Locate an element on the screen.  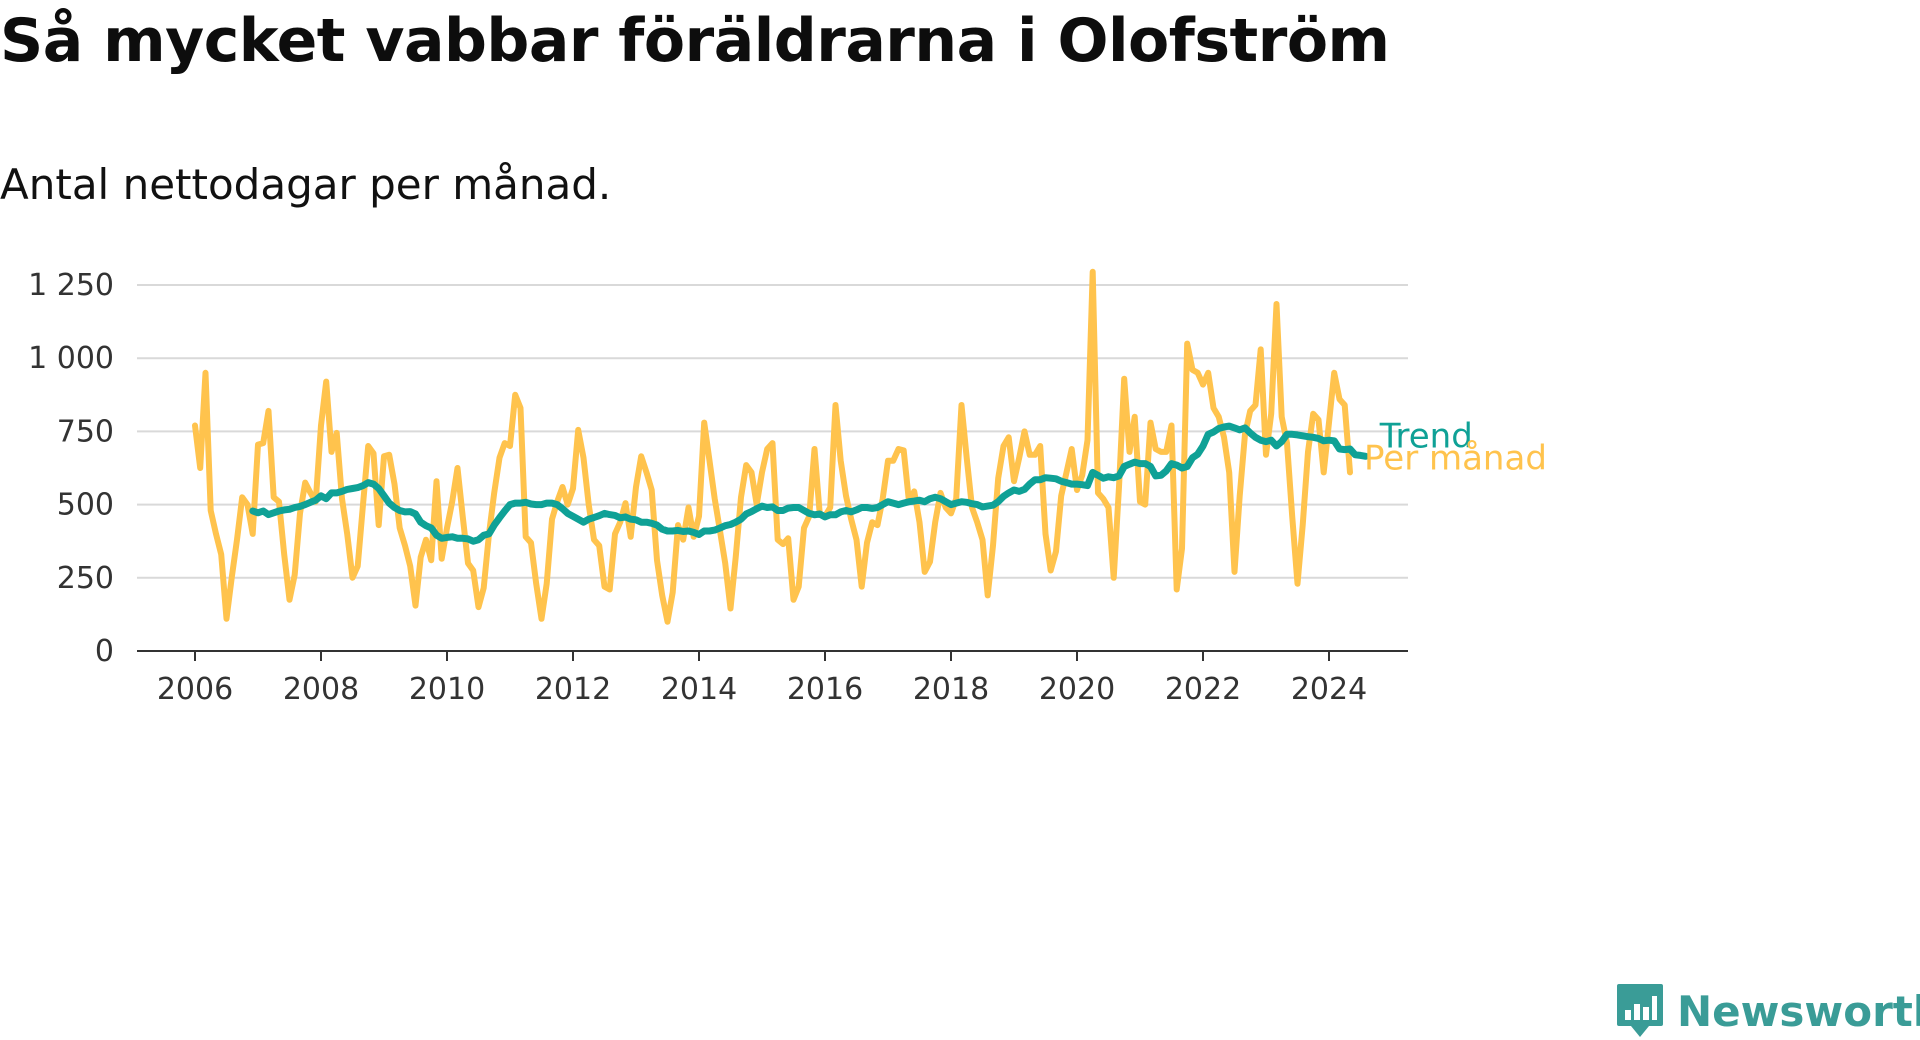
y-tick-label: 500 is located at coordinates (85, 505).